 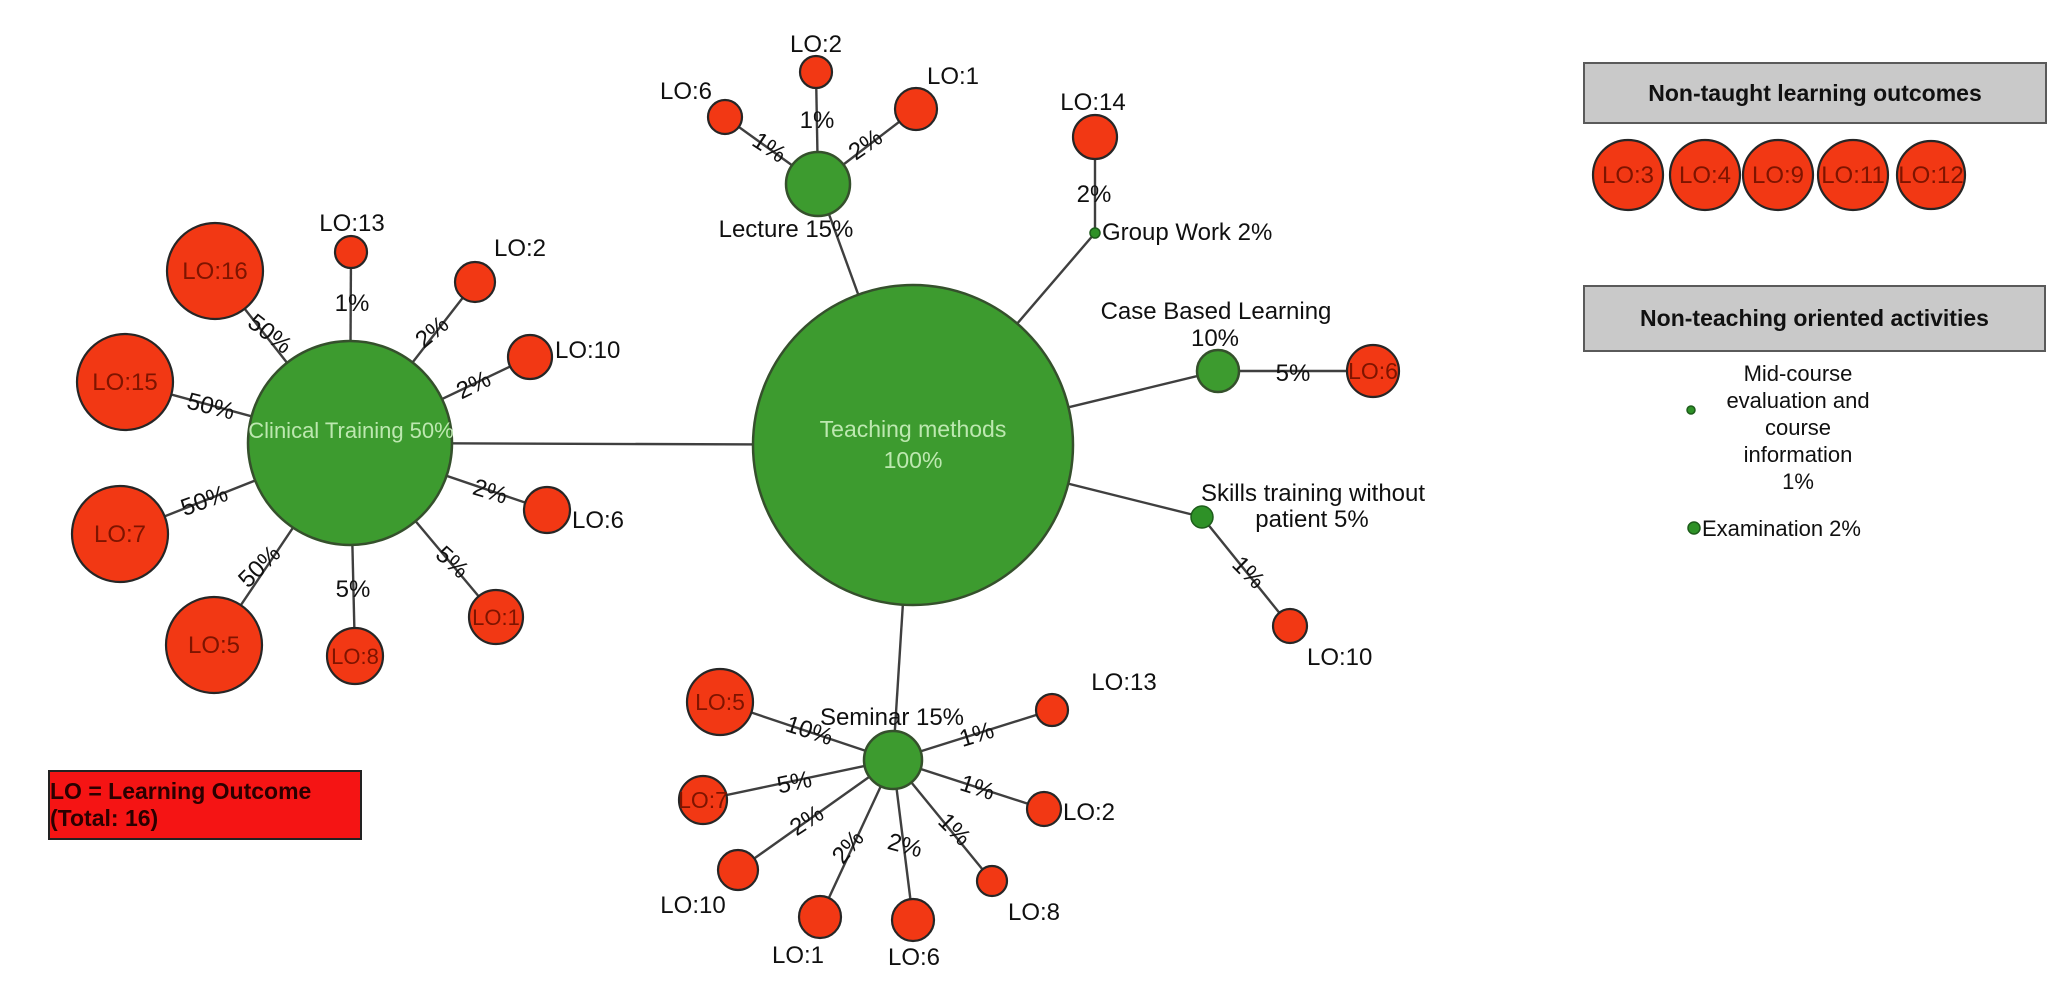 What do you see at coordinates (1313, 493) in the screenshot?
I see `label-skills-training-without: Skills training without` at bounding box center [1313, 493].